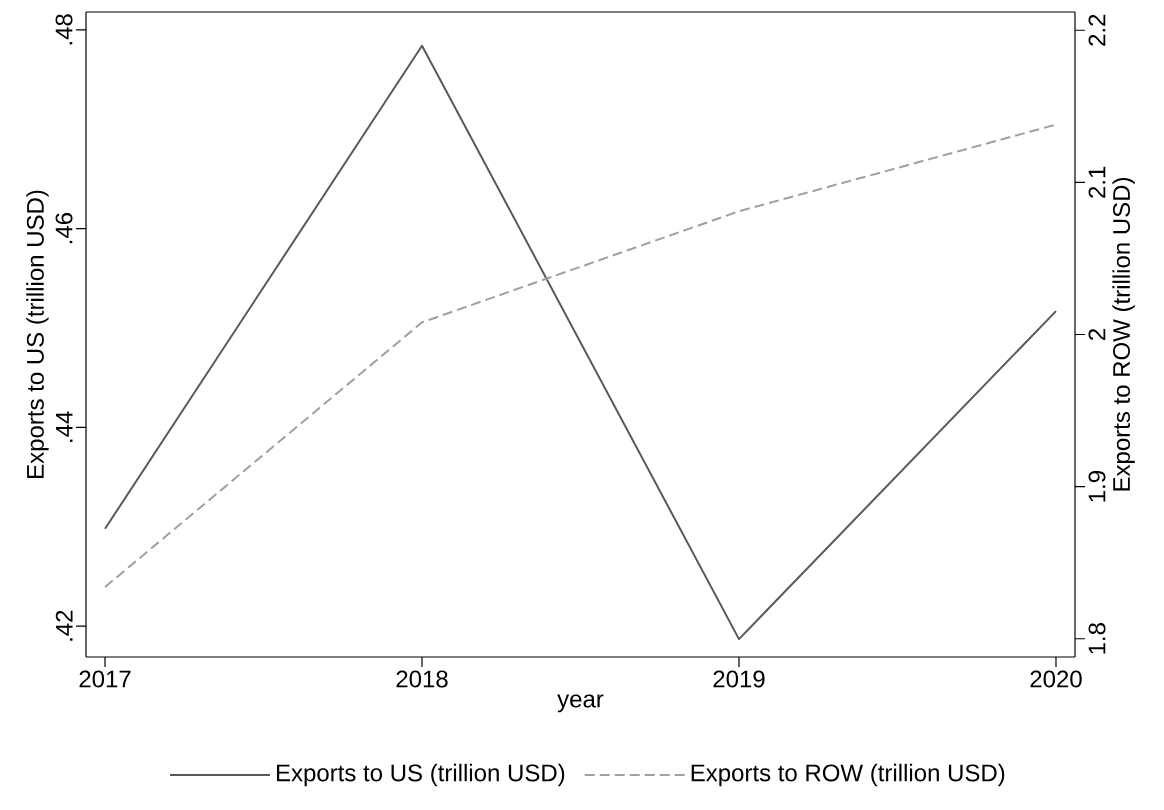 Image resolution: width=1164 pixels, height=810 pixels. Describe the element at coordinates (422, 679) in the screenshot. I see `x-tick-label: 2018` at that location.